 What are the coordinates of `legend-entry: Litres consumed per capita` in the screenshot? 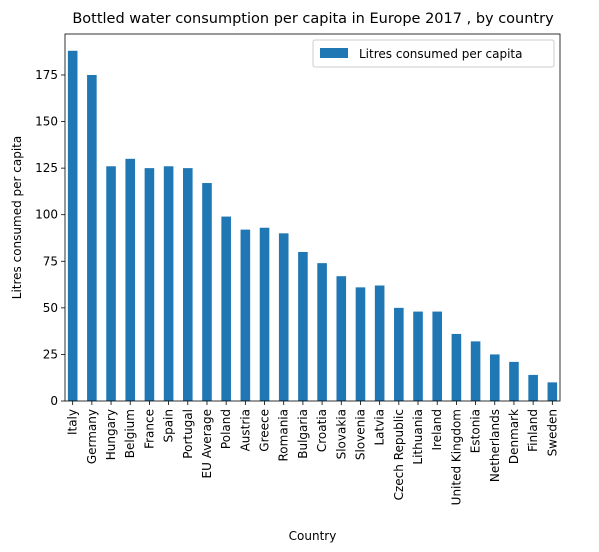 It's located at (440, 54).